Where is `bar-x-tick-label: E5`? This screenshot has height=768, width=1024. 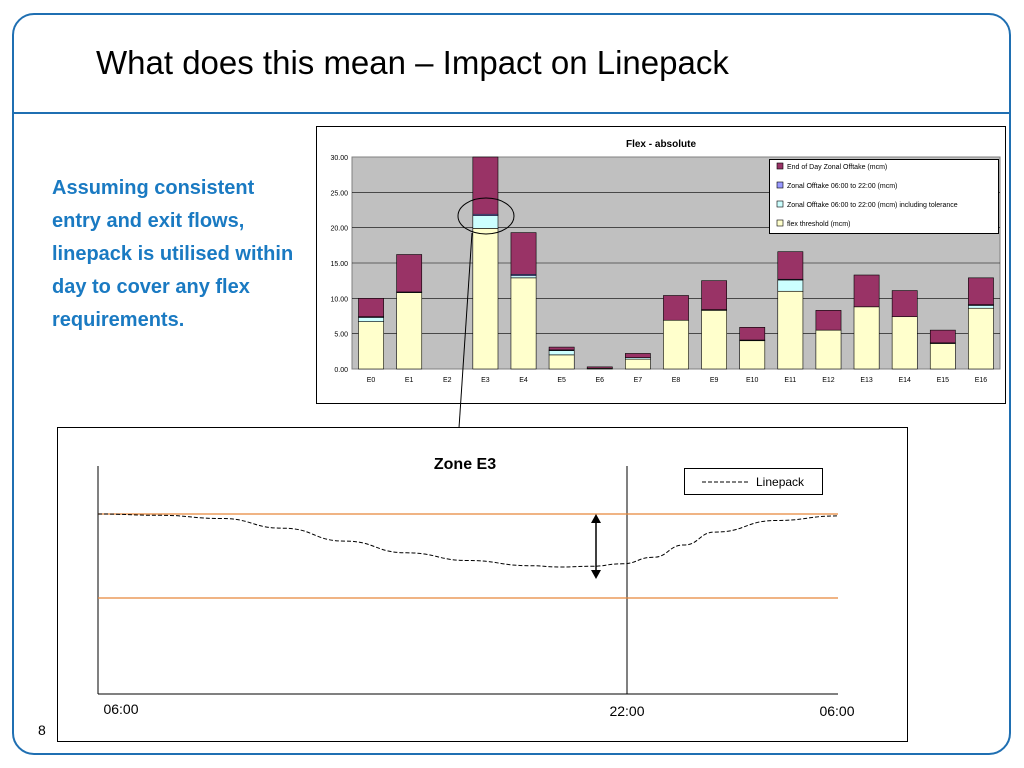
bar-x-tick-label: E5 is located at coordinates (561, 380).